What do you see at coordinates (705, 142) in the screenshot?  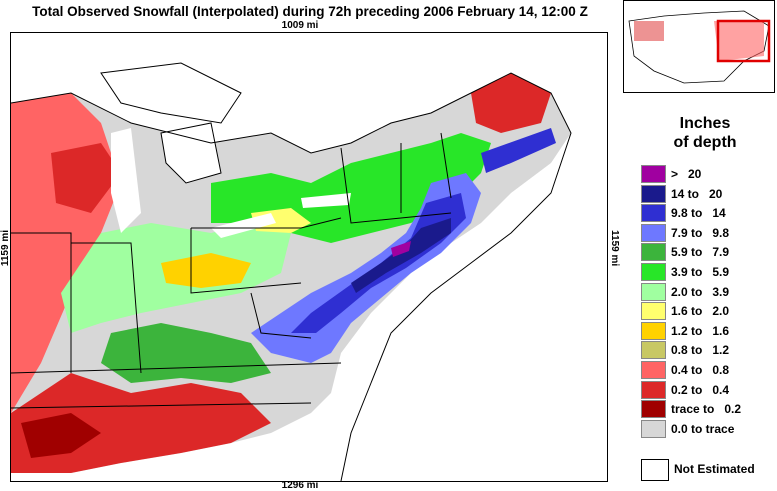 I see `legend-title-line2: of depth` at bounding box center [705, 142].